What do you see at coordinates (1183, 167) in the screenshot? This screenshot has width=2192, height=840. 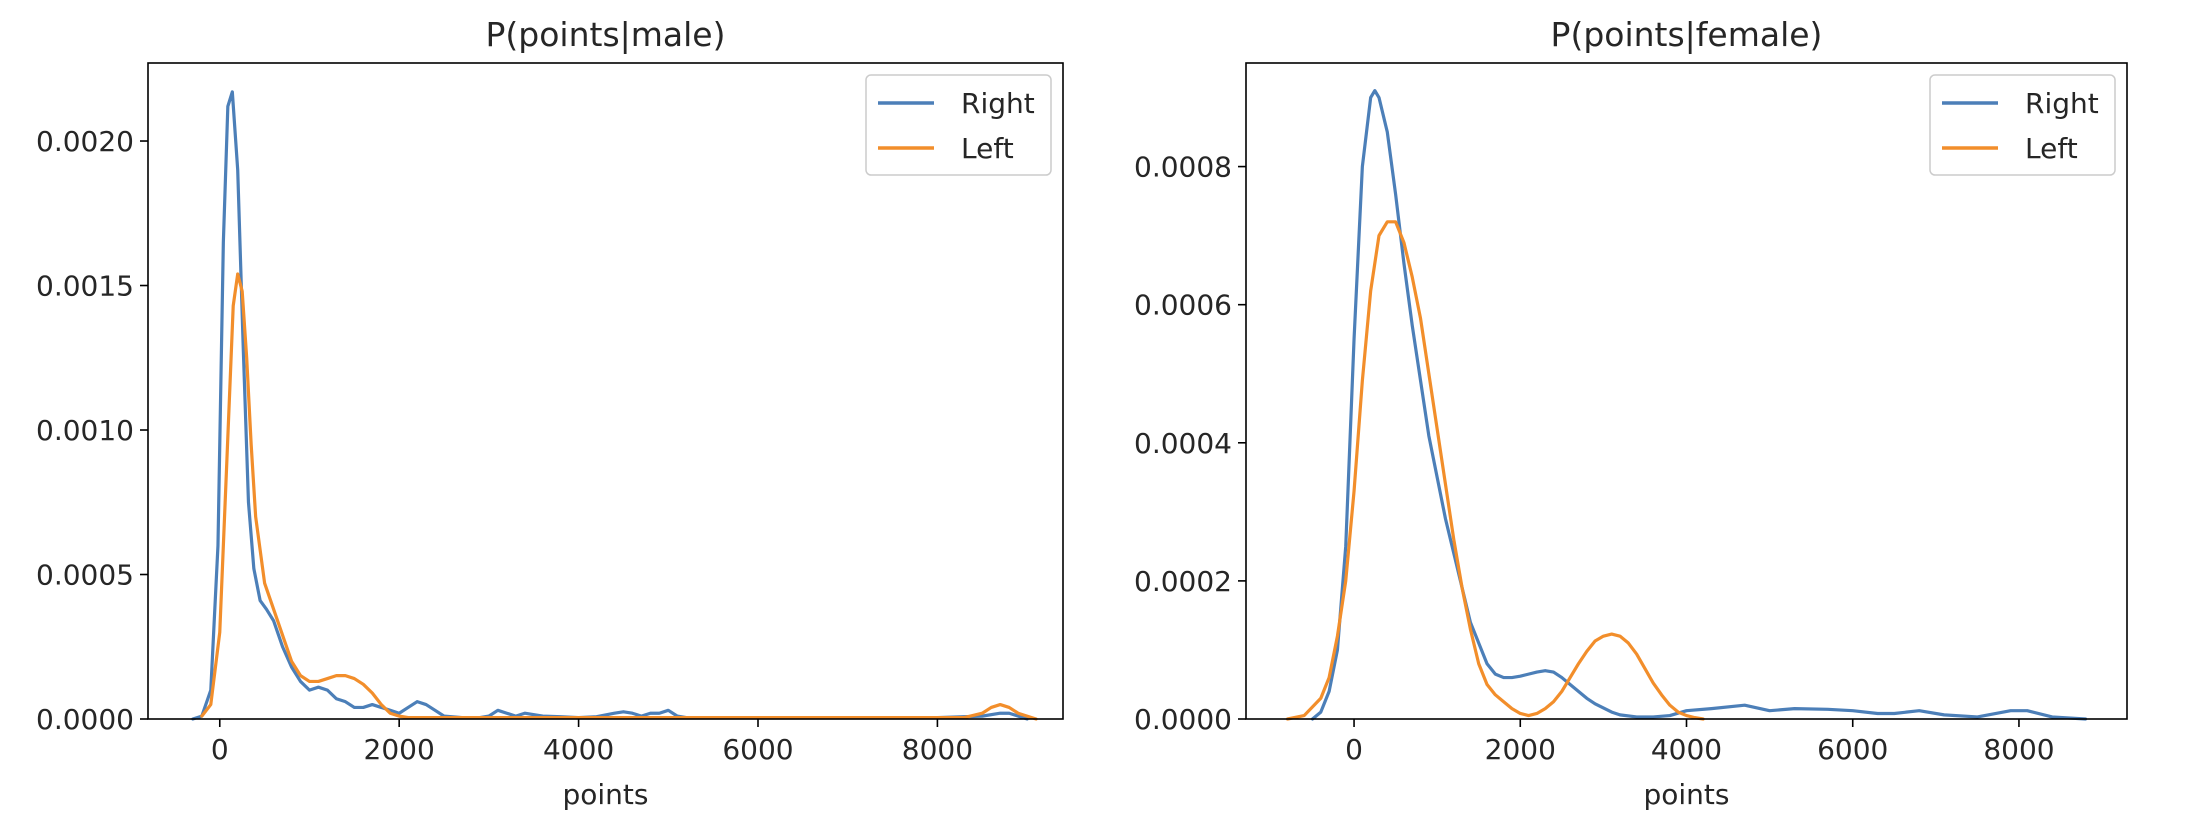 I see `y-tick-label: 0.0008` at bounding box center [1183, 167].